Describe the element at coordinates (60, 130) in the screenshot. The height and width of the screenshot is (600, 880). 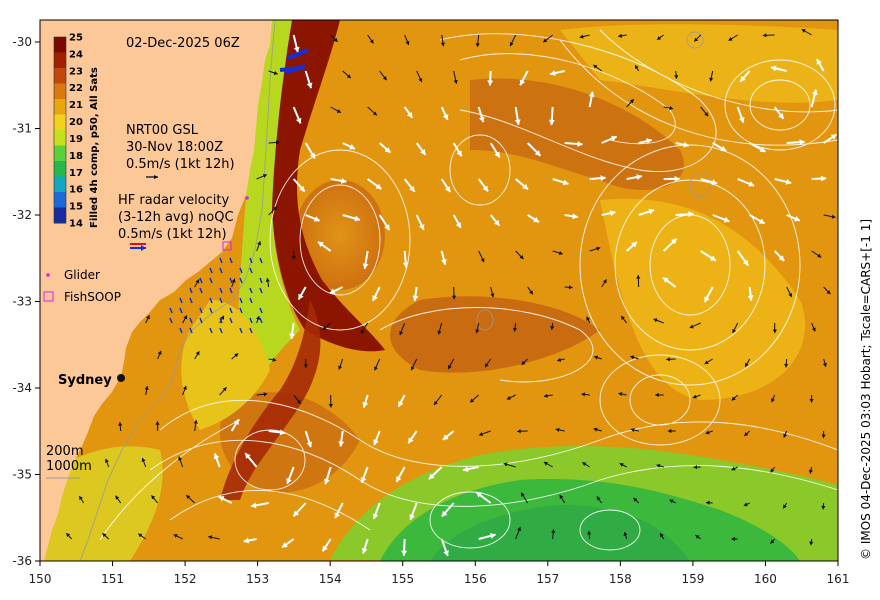
I see `colorbar-swatches` at that location.